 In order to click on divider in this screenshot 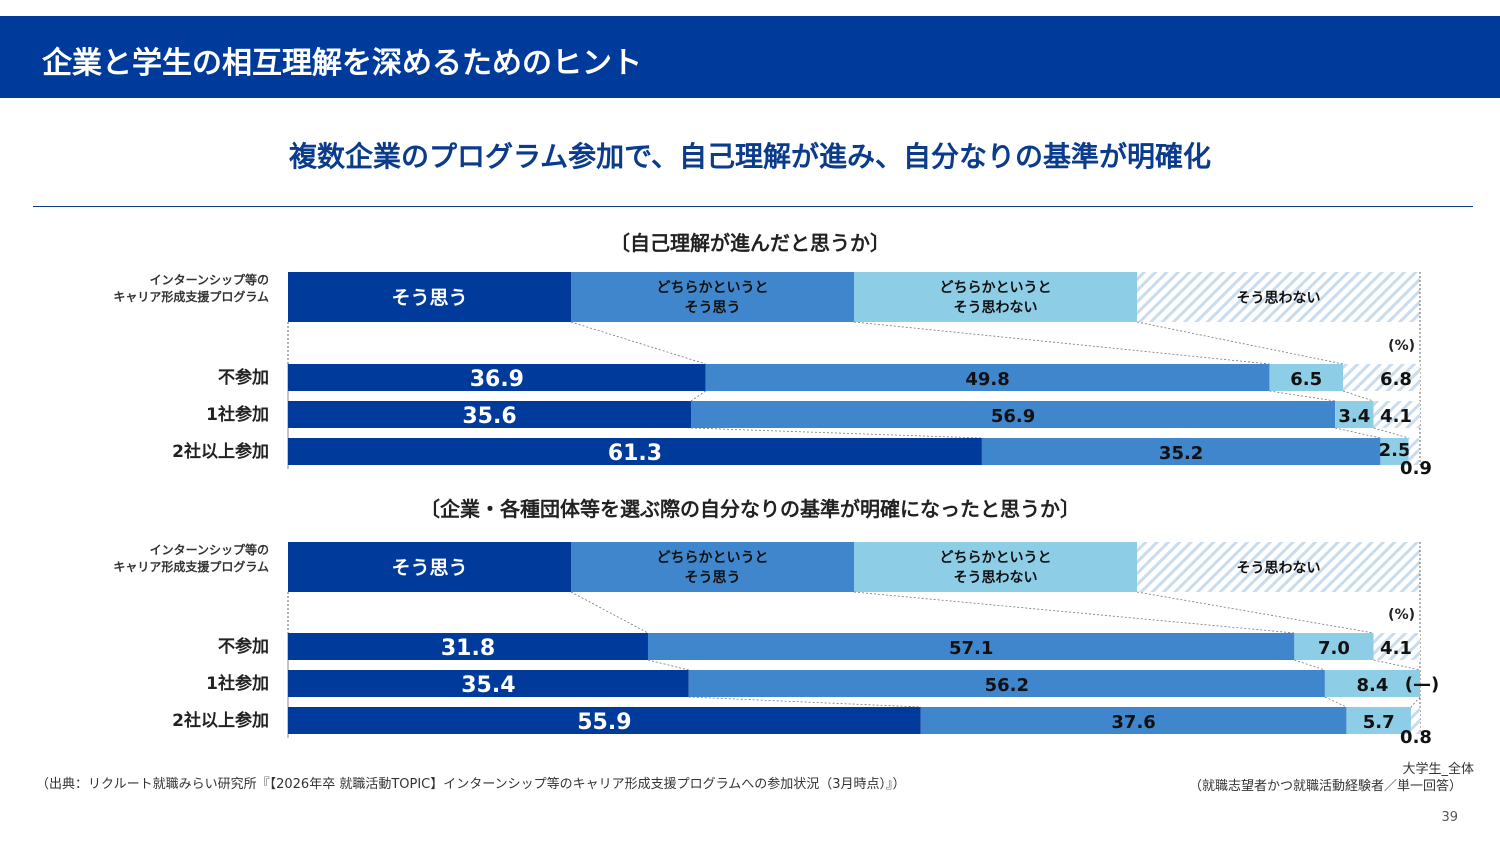, I will do `click(753, 206)`.